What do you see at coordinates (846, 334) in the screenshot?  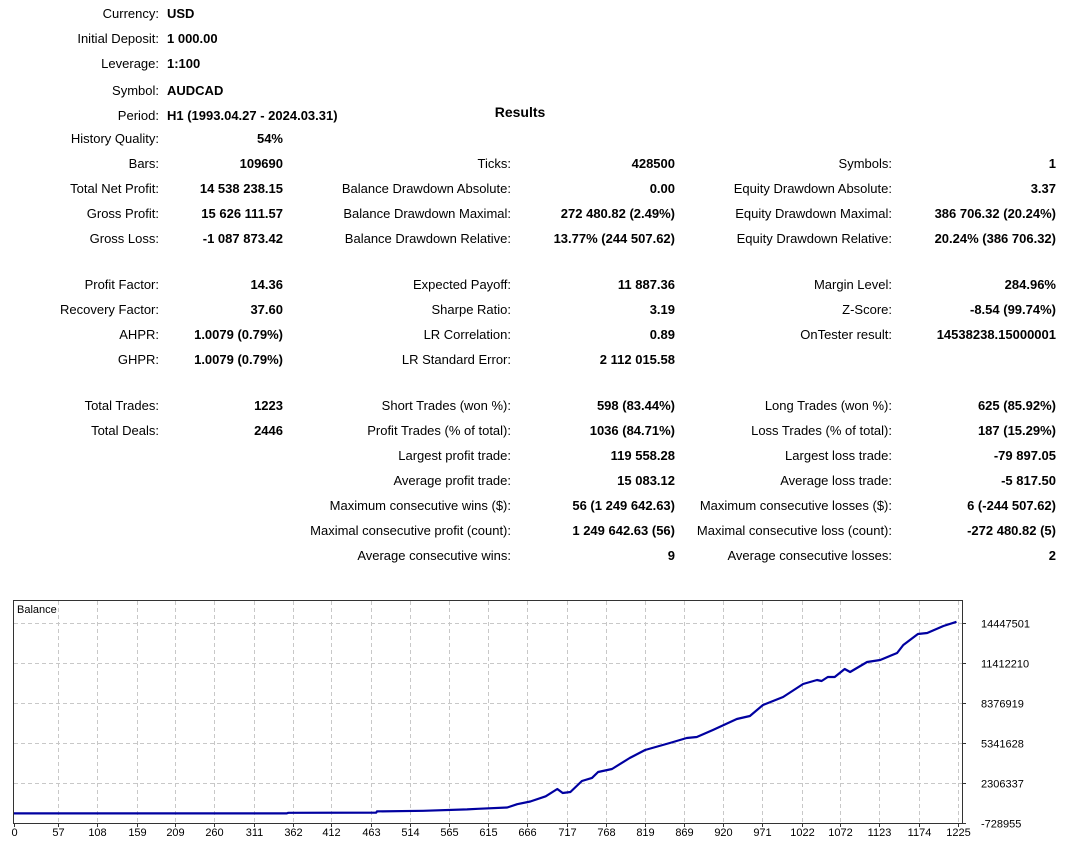 I see `stat-label: OnTester result:` at bounding box center [846, 334].